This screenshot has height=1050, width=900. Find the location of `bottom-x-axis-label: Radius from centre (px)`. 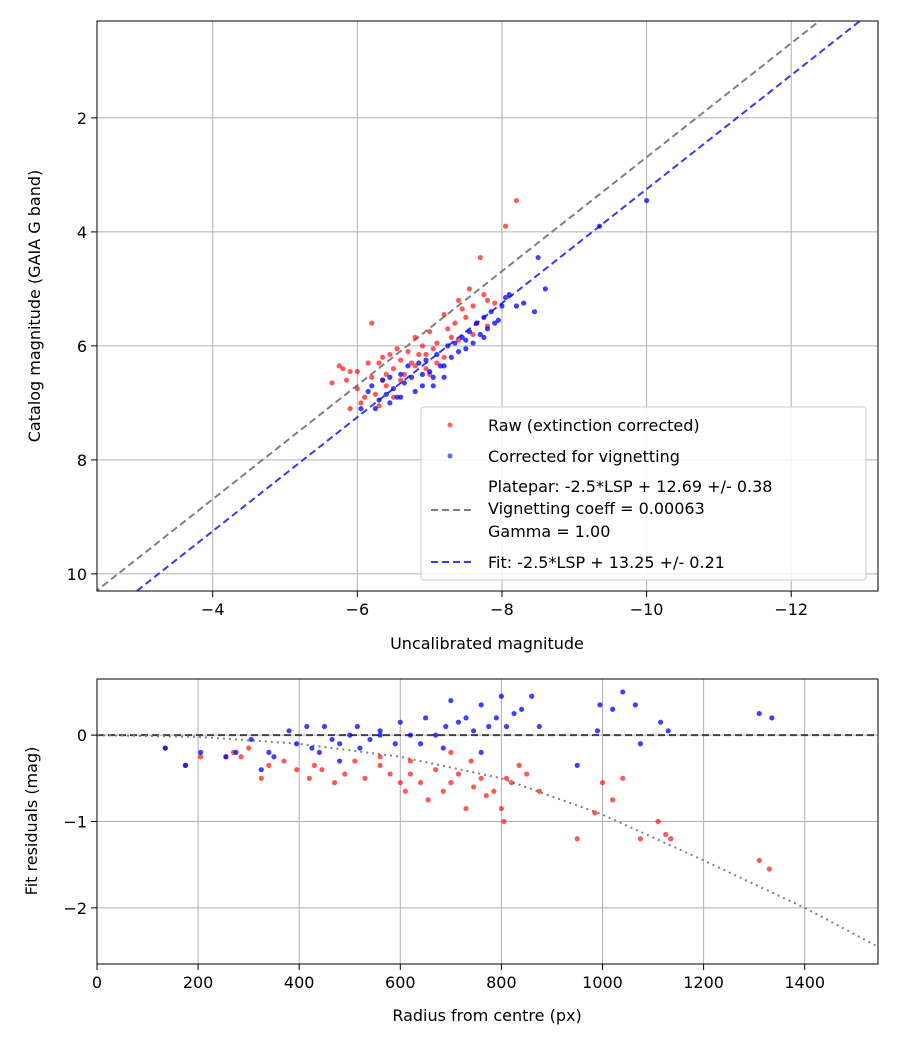

bottom-x-axis-label: Radius from centre (px) is located at coordinates (486, 1015).